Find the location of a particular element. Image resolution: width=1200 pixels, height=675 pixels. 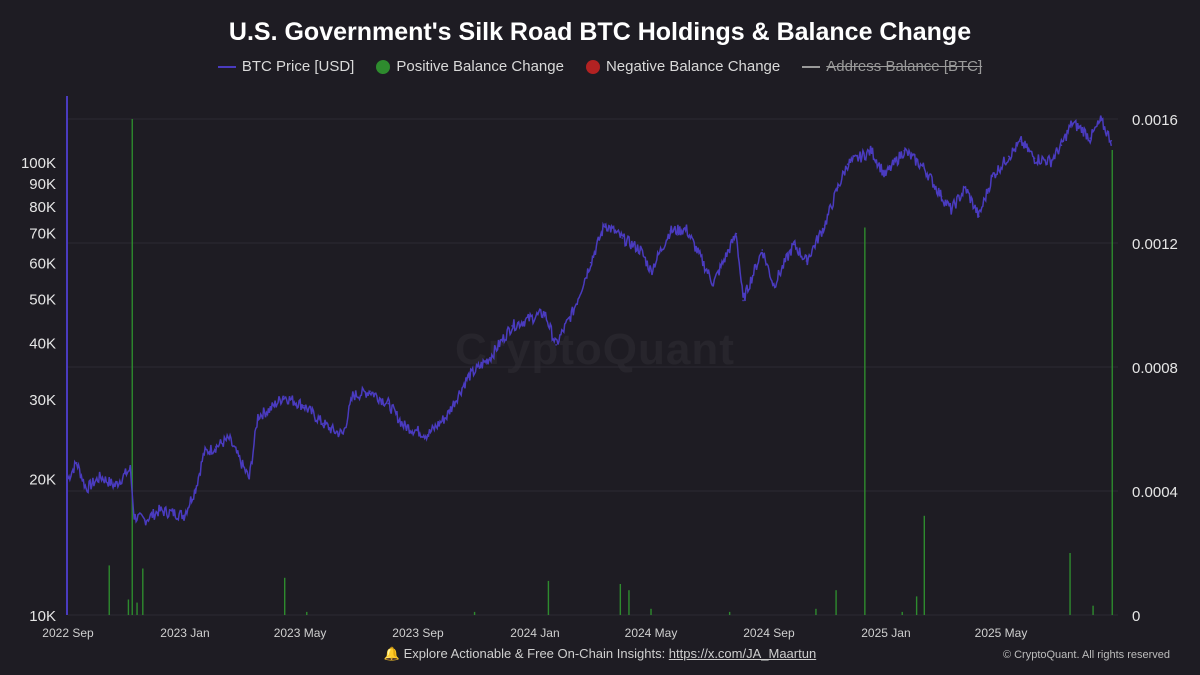

bell-icon: 🔔 is located at coordinates (391, 653).